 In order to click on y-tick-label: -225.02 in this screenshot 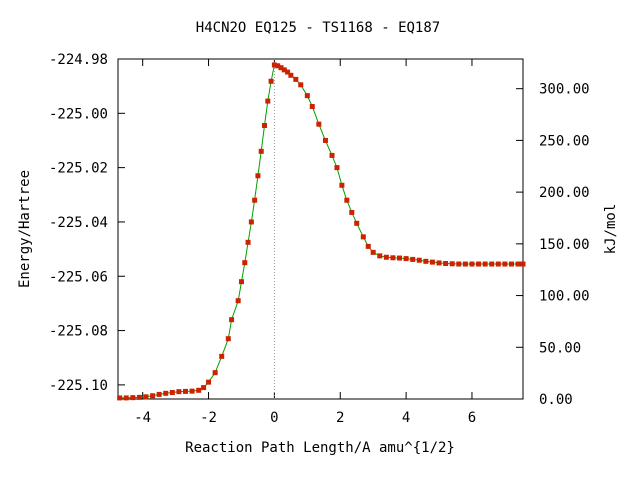, I will do `click(78, 169)`.